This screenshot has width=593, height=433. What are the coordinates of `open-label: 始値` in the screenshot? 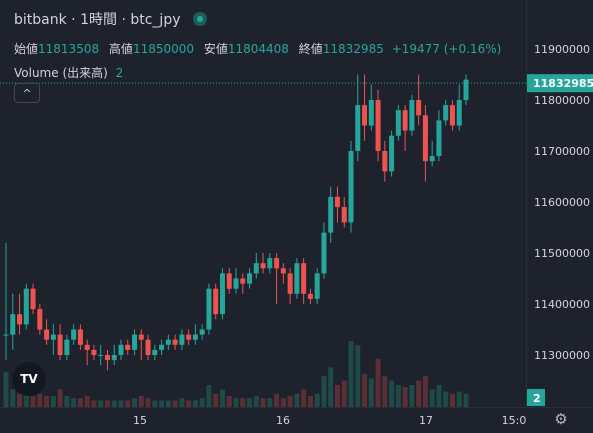 It's located at (26, 49).